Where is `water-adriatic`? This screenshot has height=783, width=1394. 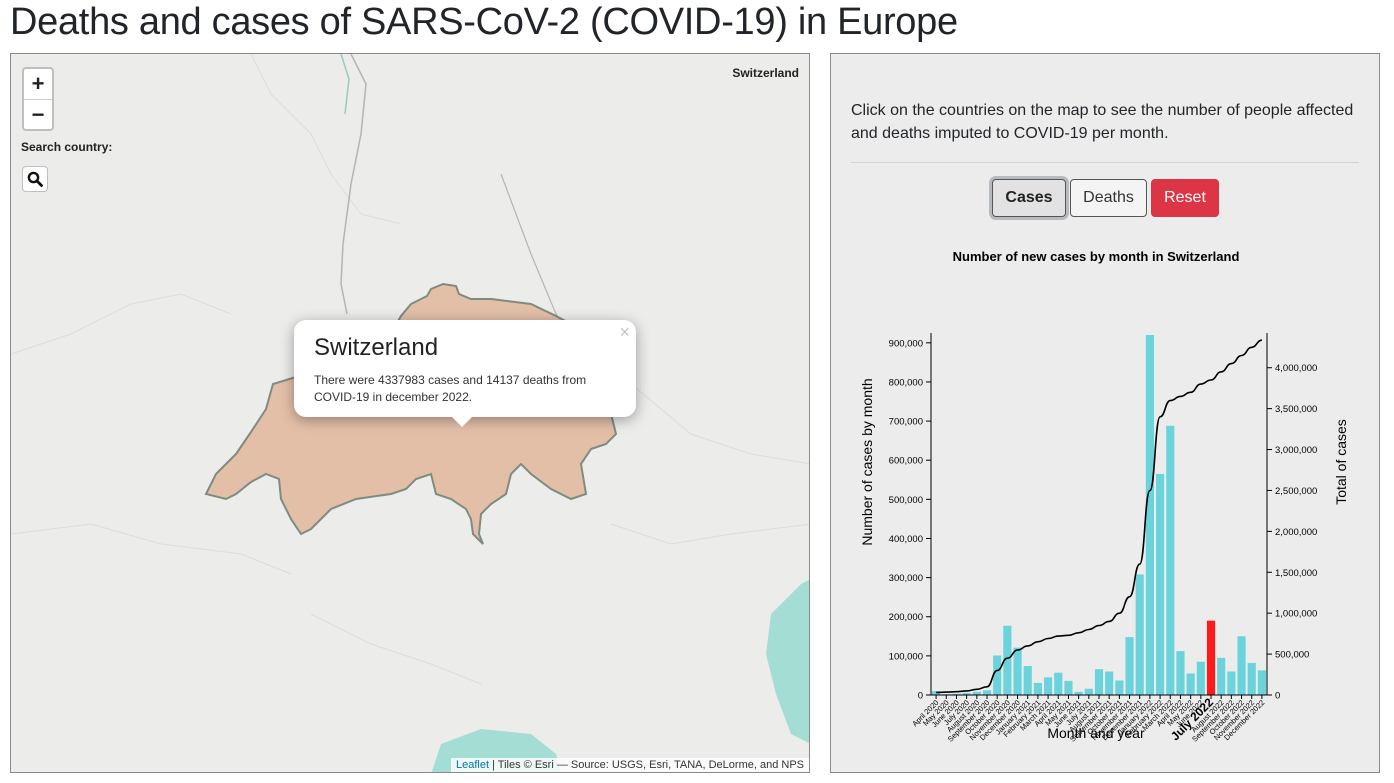 water-adriatic is located at coordinates (787, 661).